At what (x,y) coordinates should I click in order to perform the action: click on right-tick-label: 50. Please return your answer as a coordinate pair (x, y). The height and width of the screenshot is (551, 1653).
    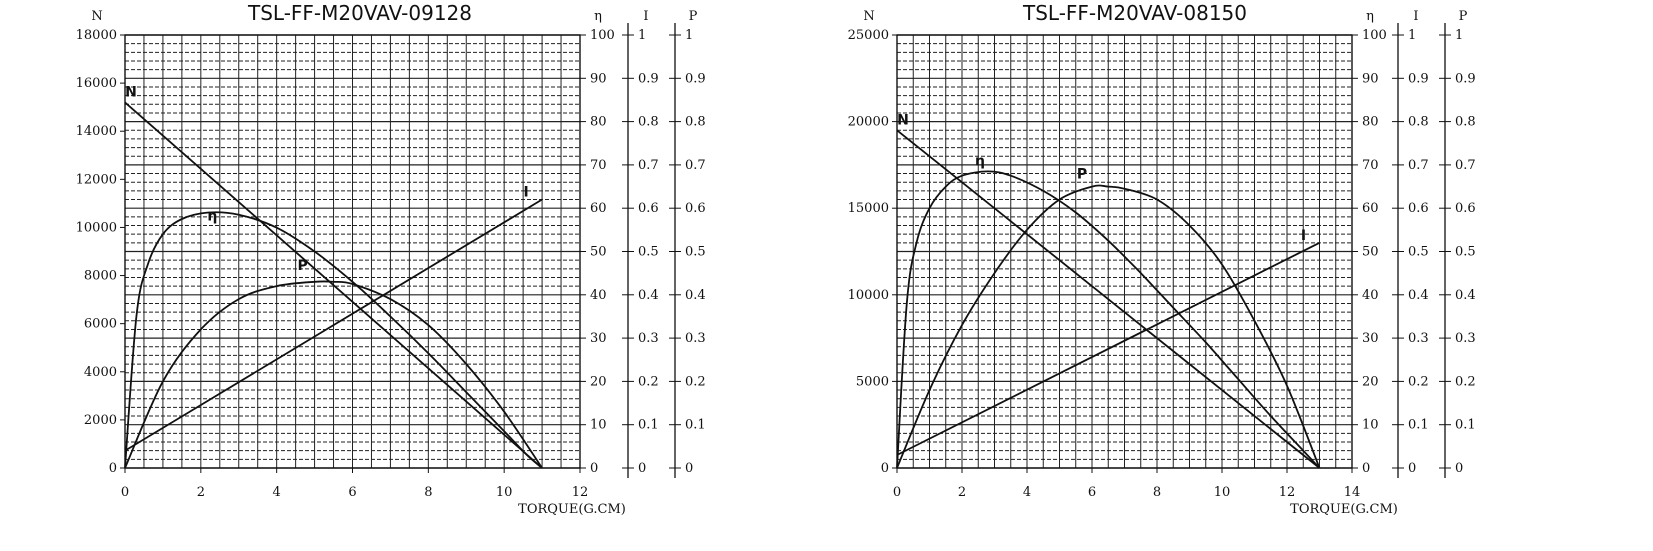
    Looking at the image, I should click on (1370, 252).